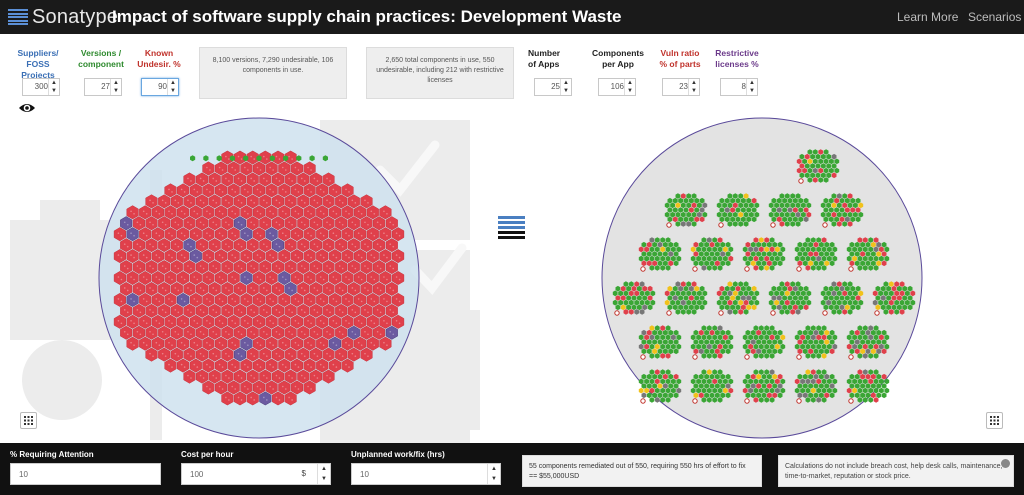 This screenshot has height=495, width=1024. What do you see at coordinates (739, 87) in the screenshot?
I see `restrictive-stepper: 8 ▲ ▼` at bounding box center [739, 87].